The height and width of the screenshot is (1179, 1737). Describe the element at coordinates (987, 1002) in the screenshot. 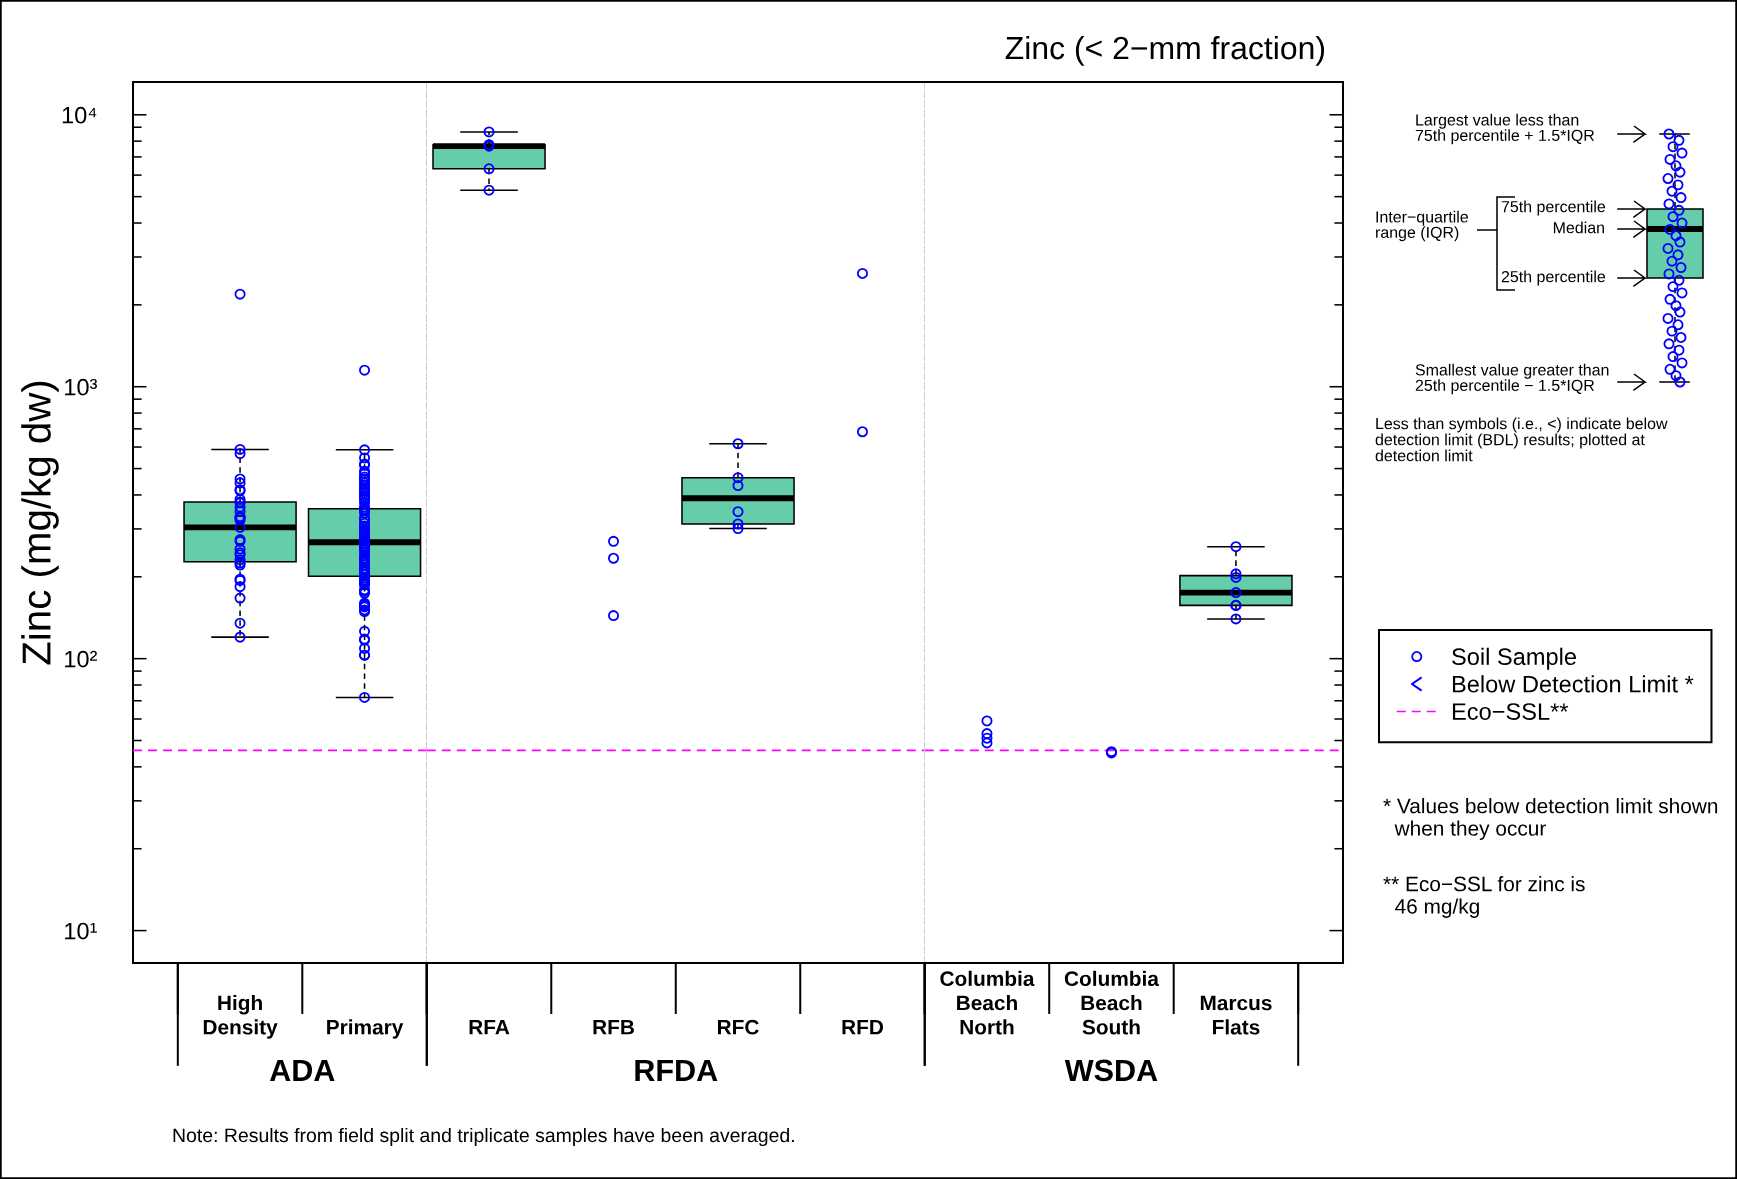

I see `x-tick-label: Columbia Beach North` at that location.